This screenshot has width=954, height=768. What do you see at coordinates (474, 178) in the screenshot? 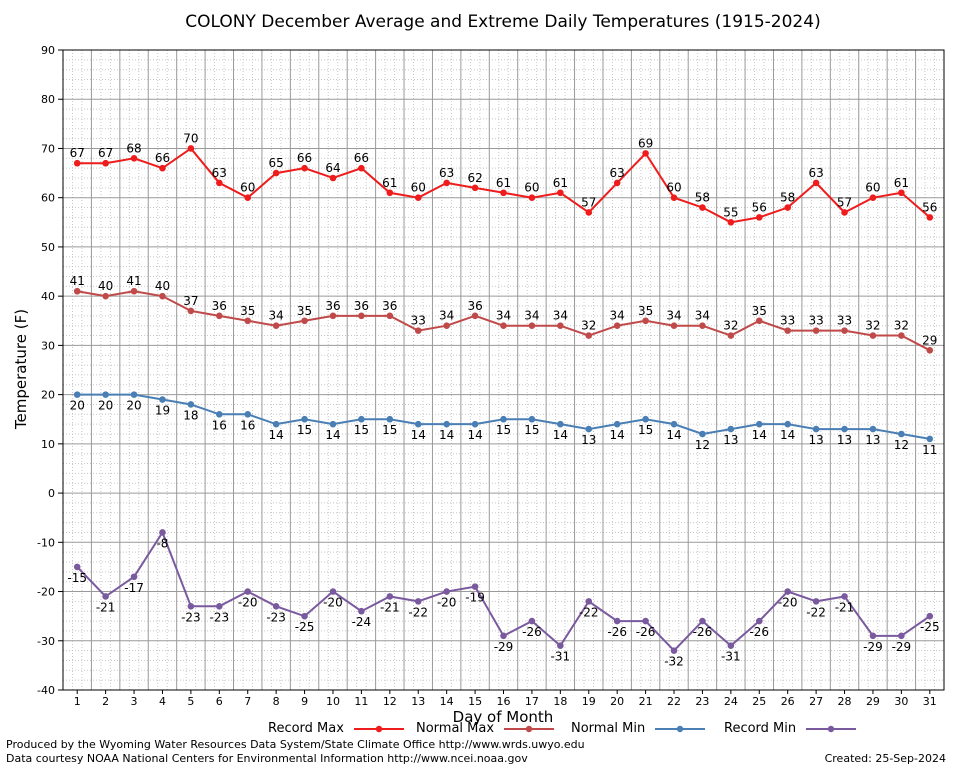
I see `data-label-record-max: 62` at bounding box center [474, 178].